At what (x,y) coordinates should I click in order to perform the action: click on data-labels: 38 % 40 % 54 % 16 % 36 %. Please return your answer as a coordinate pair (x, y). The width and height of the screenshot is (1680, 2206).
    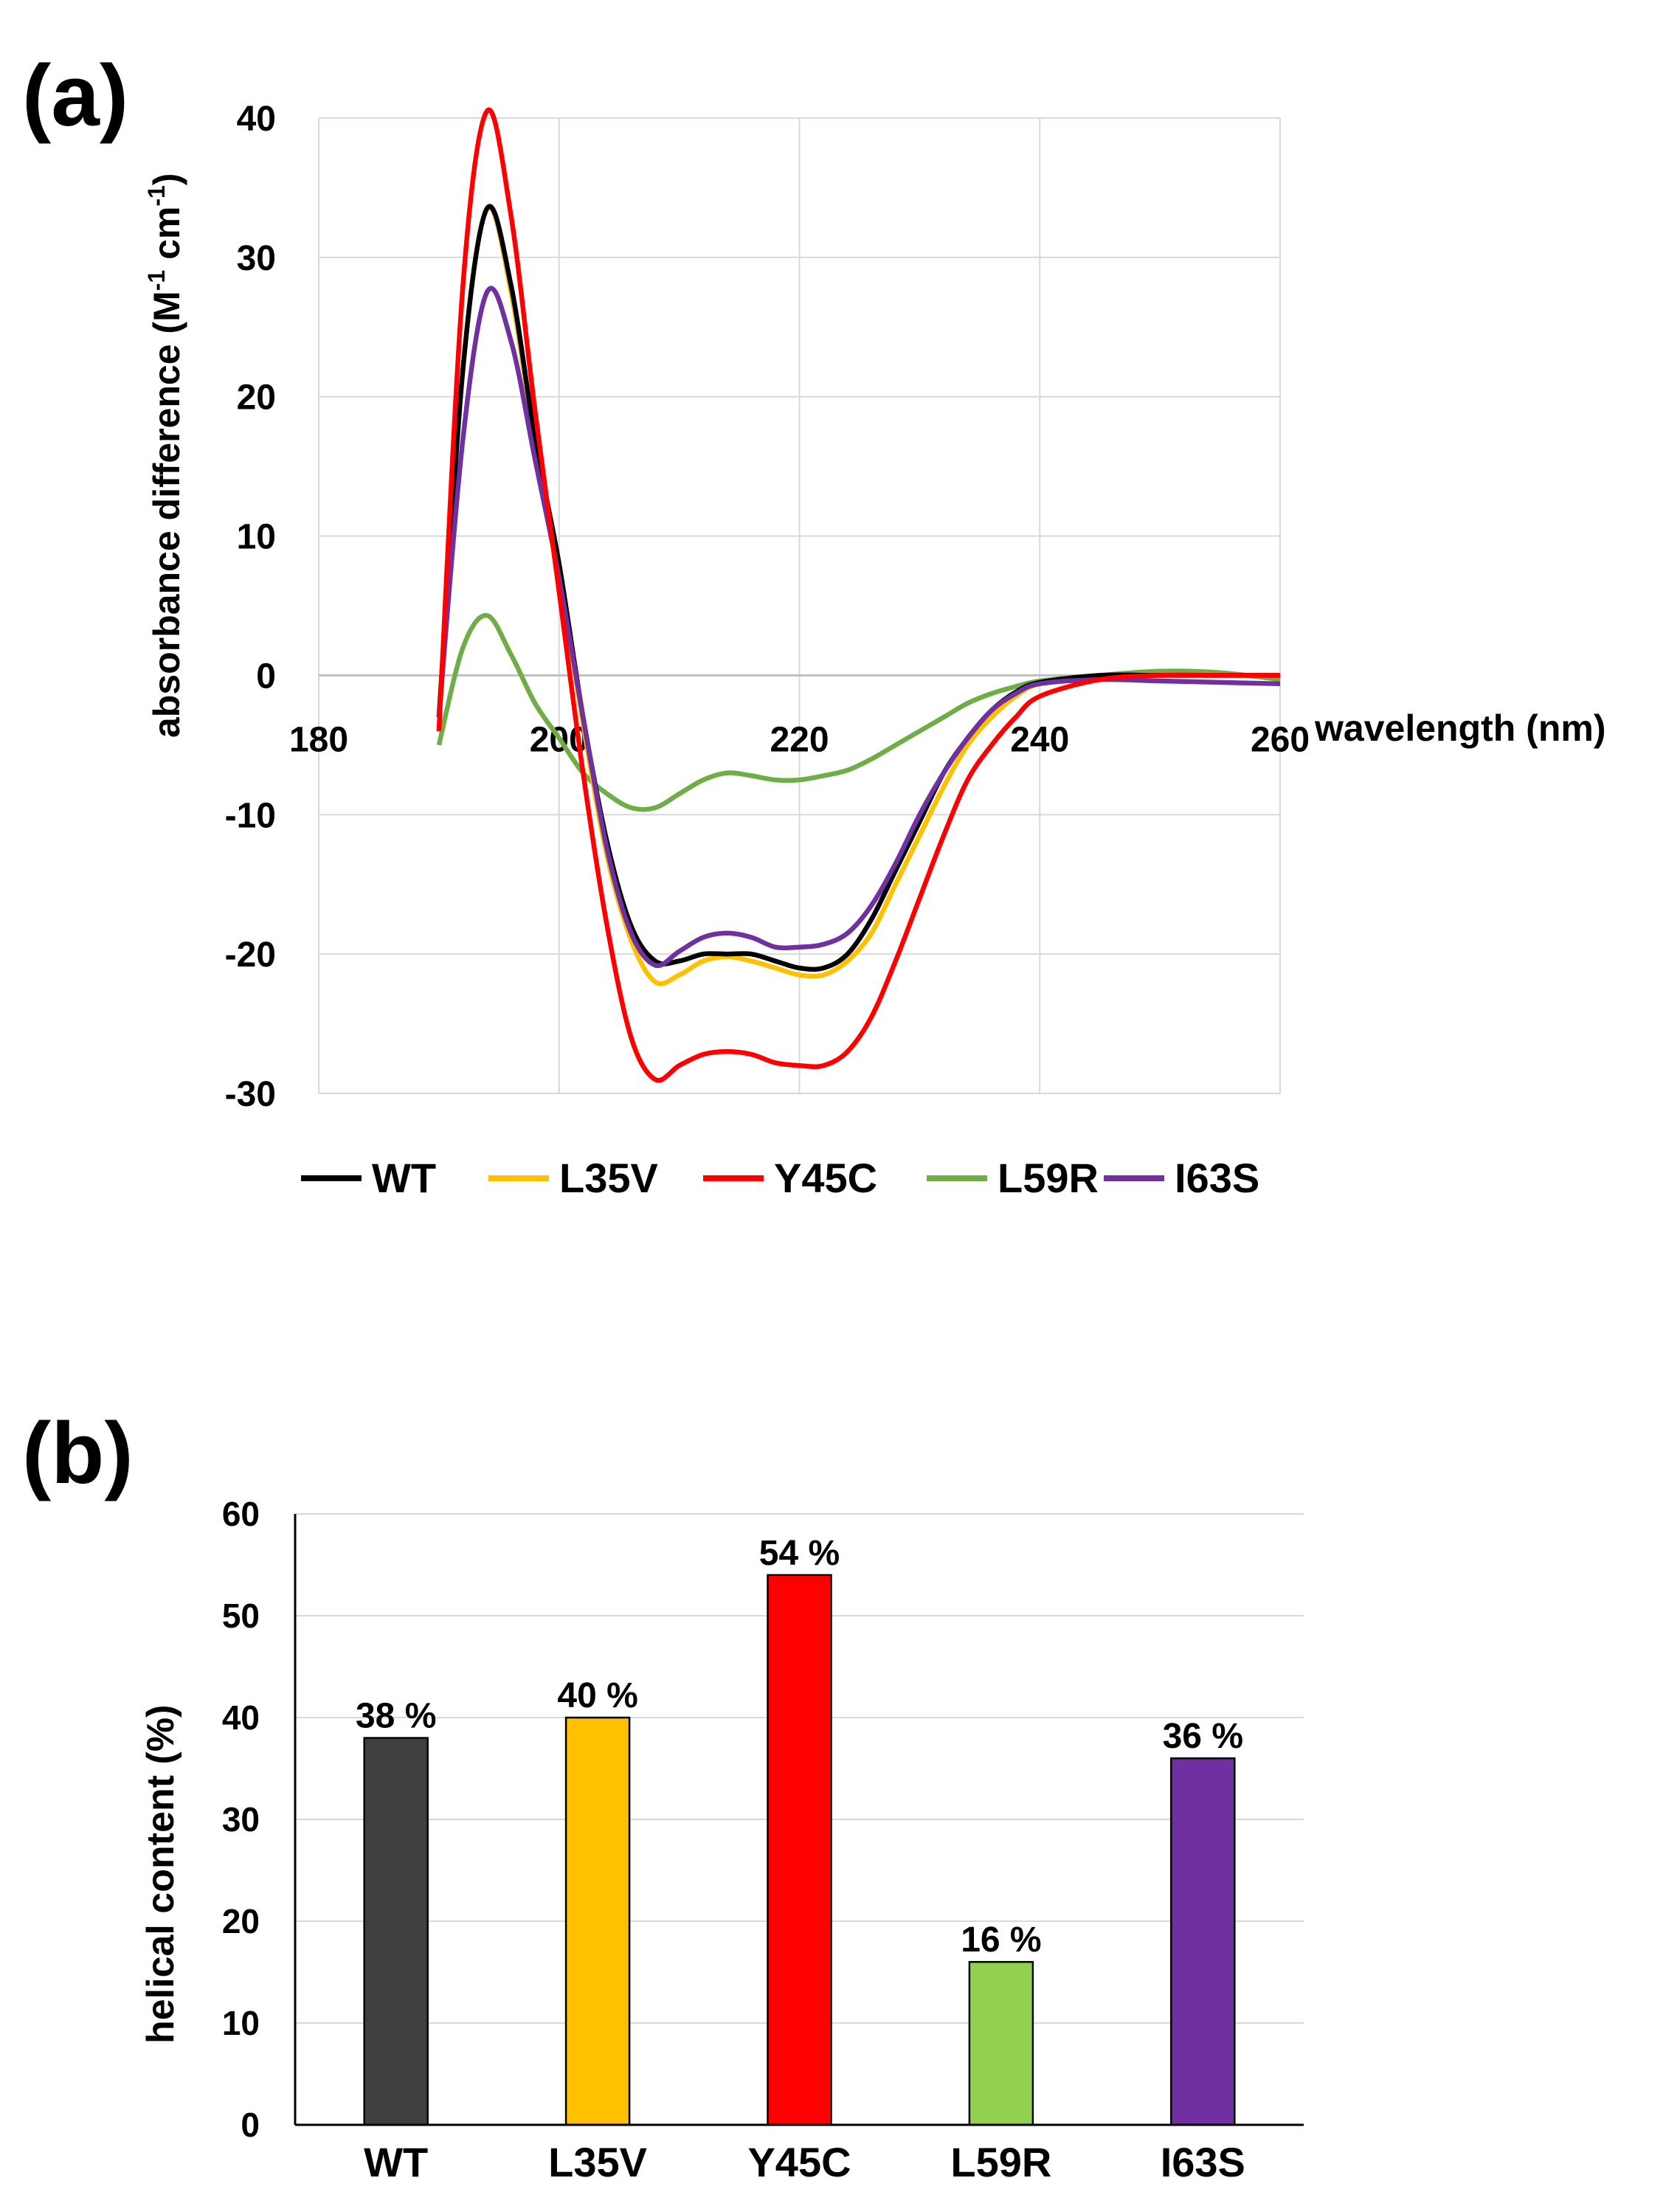
    Looking at the image, I should click on (799, 1747).